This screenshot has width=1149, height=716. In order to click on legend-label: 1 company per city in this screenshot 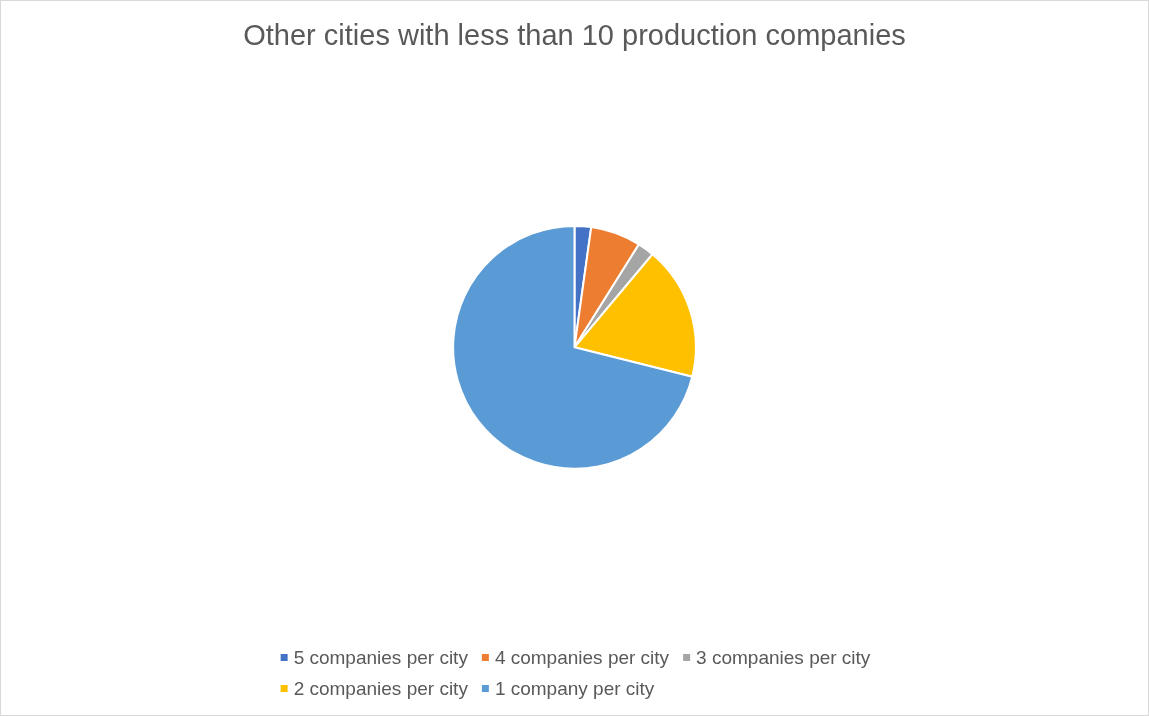, I will do `click(574, 688)`.